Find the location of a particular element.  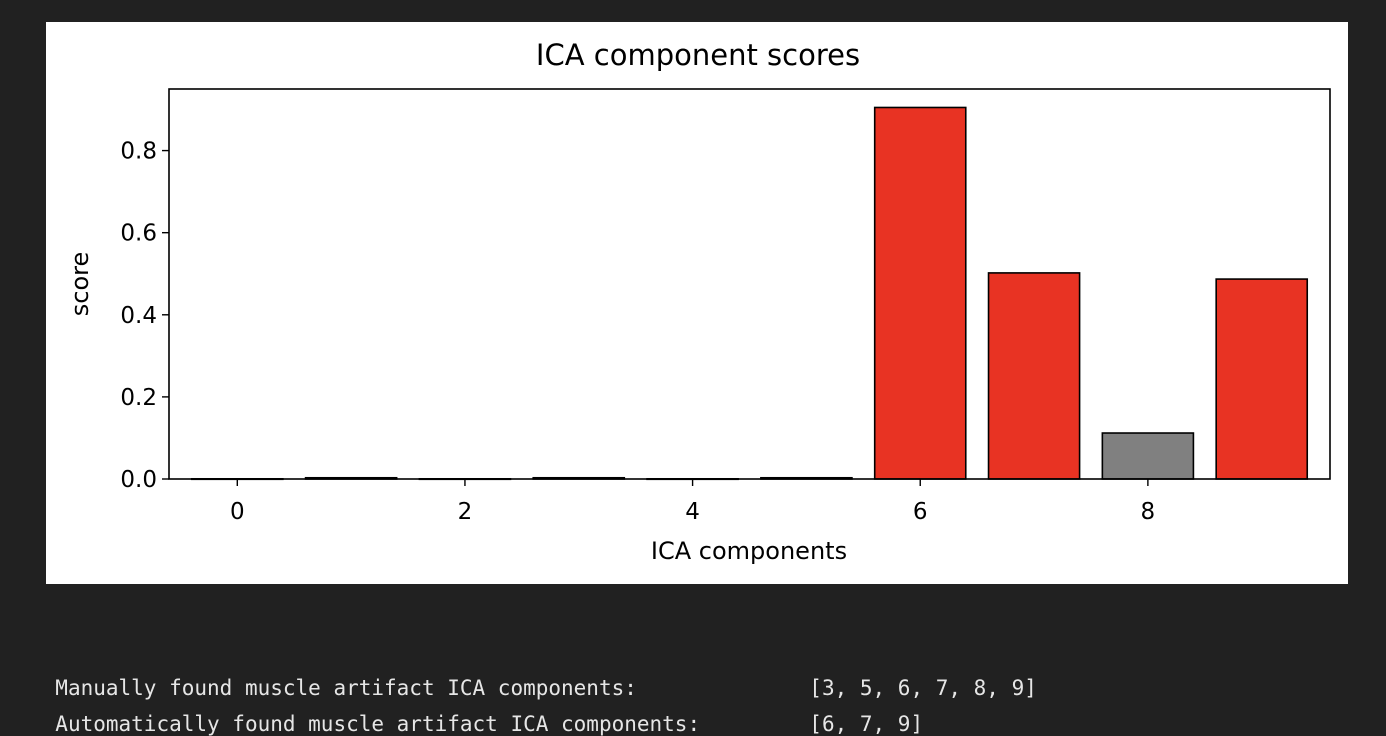

manual-components-value: [3, 5, 6, 7, 8, 9] is located at coordinates (923, 688).